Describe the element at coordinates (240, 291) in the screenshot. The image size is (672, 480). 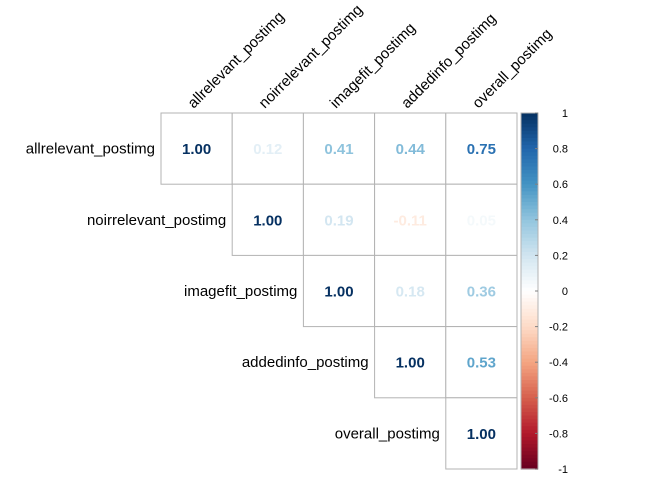
I see `row-label: imagefit_postimg` at that location.